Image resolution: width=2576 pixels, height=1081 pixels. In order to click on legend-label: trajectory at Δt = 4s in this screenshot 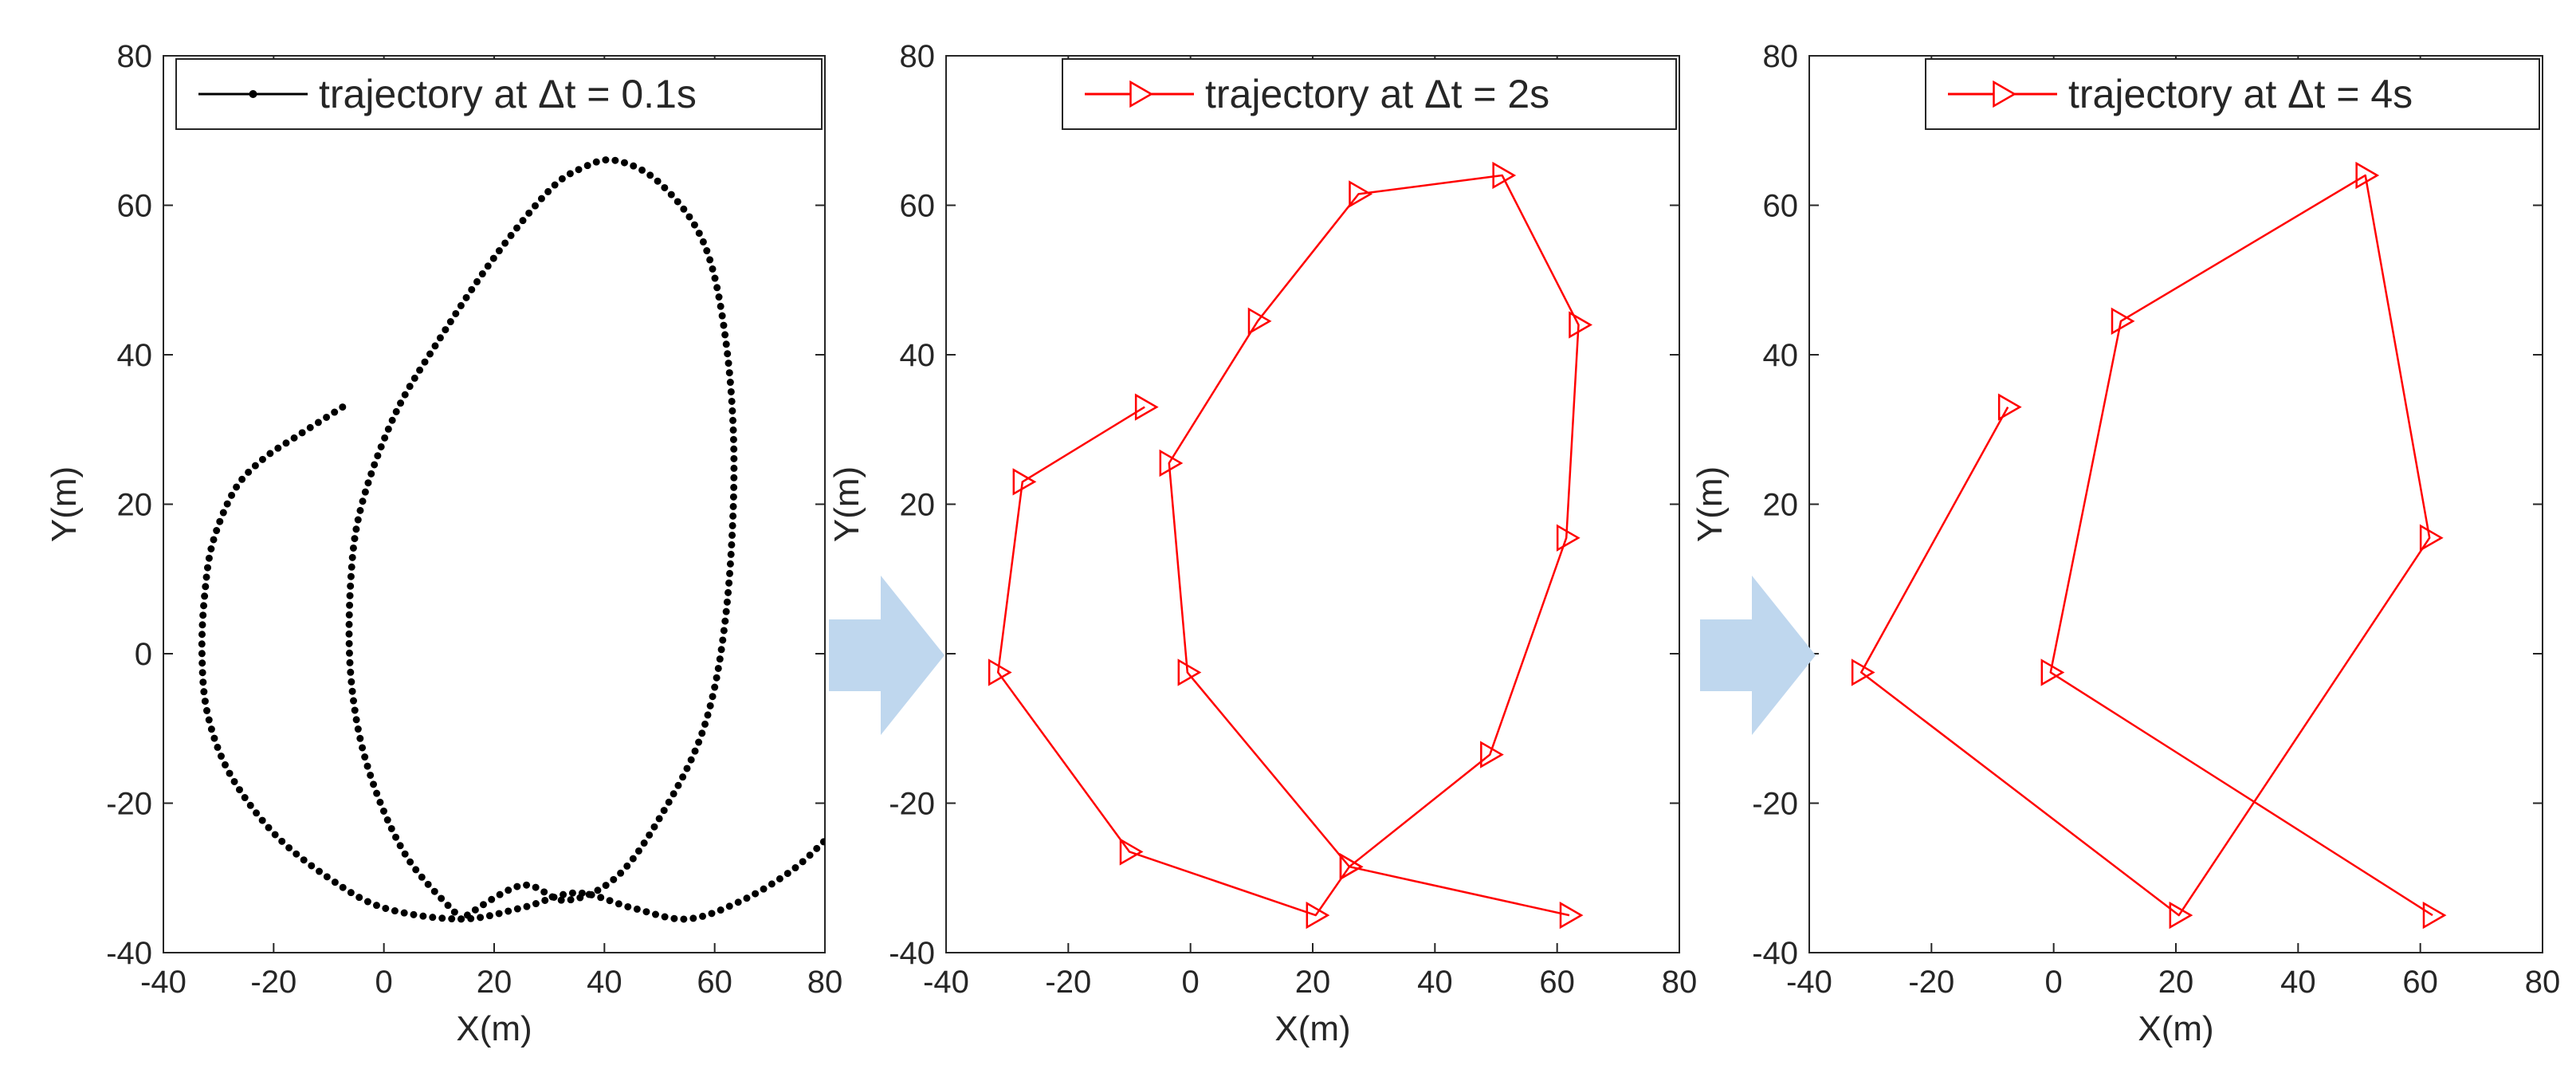, I will do `click(2240, 94)`.